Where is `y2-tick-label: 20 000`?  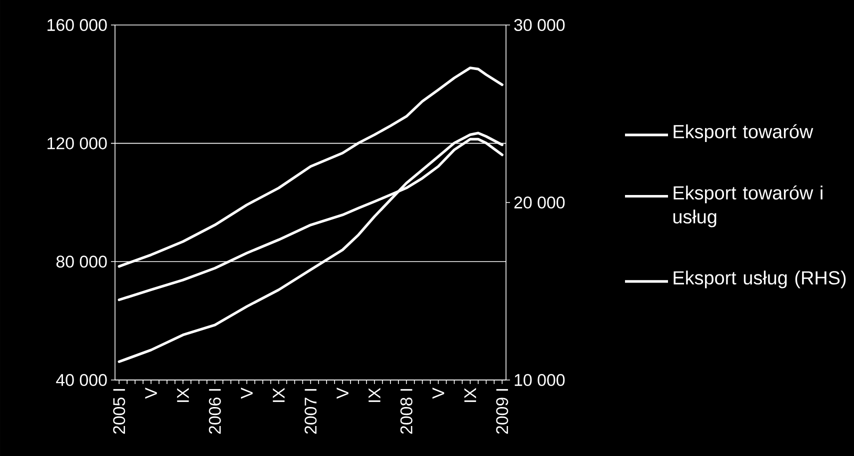
y2-tick-label: 20 000 is located at coordinates (539, 202).